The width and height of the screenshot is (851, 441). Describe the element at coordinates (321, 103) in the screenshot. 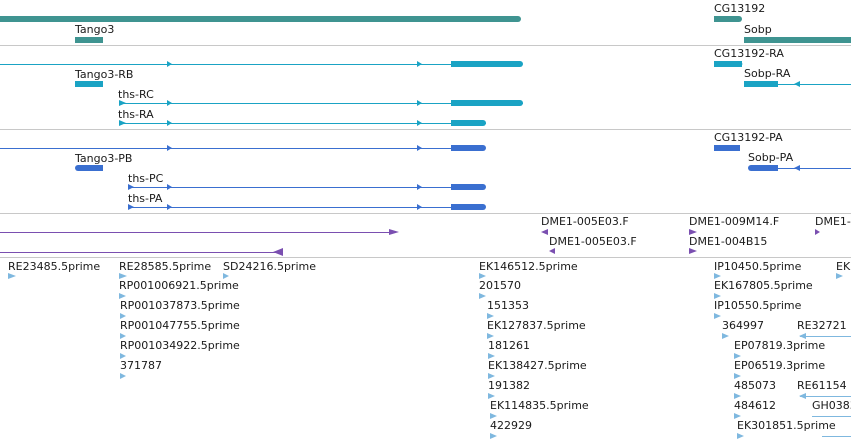

I see `transcript-ths-rc-line` at that location.